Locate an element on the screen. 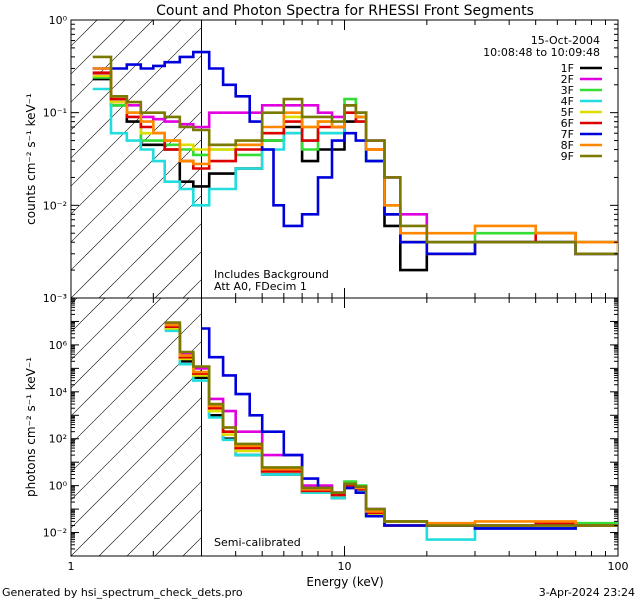 This screenshot has width=640, height=600. legend-label-1F: 1F is located at coordinates (567, 68).